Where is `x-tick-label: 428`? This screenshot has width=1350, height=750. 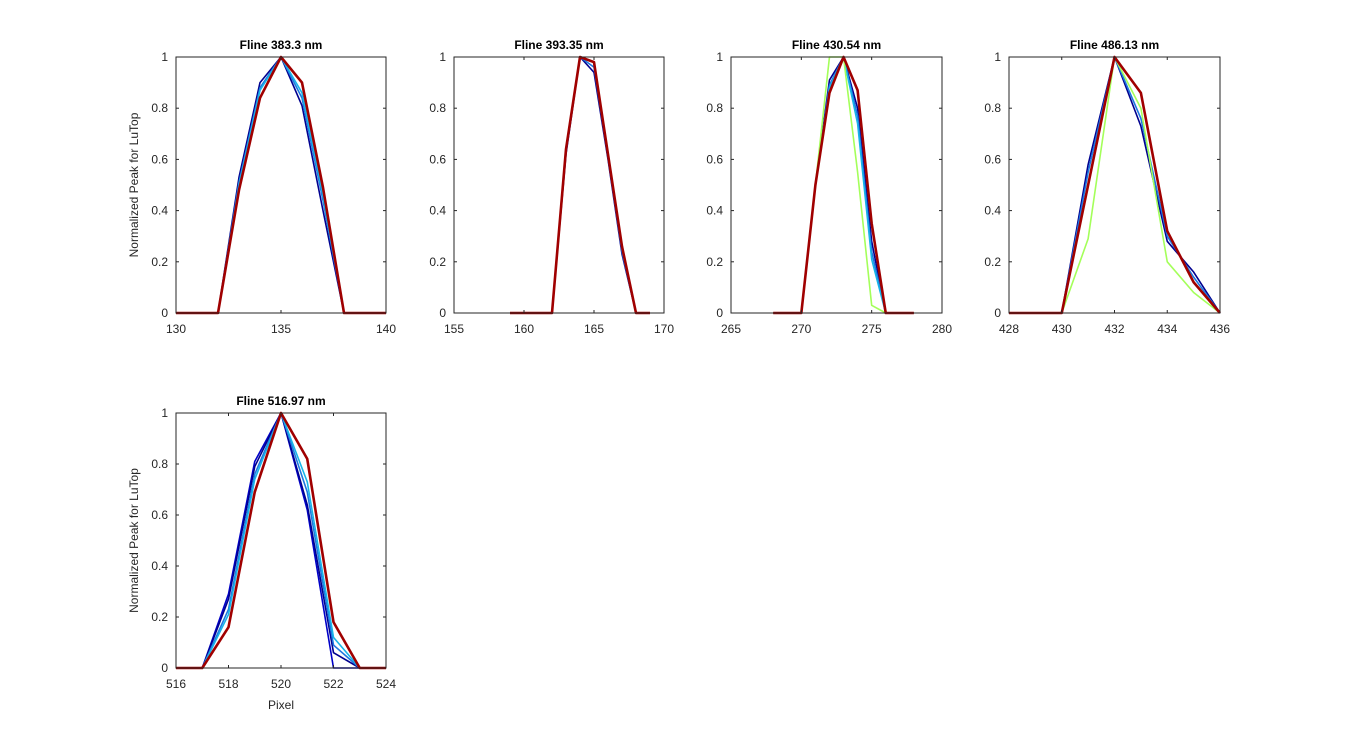
x-tick-label: 428 is located at coordinates (1009, 329).